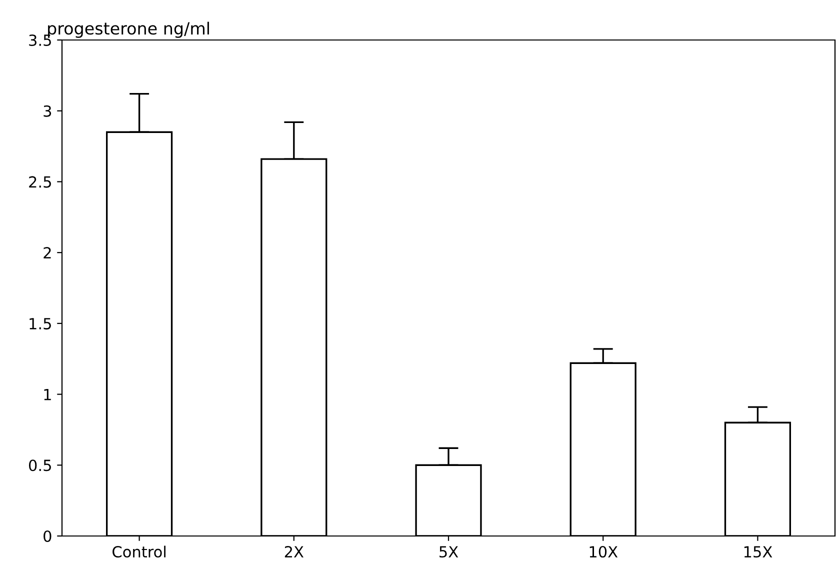 The height and width of the screenshot is (565, 839). I want to click on x-tick-label: 15X, so click(758, 552).